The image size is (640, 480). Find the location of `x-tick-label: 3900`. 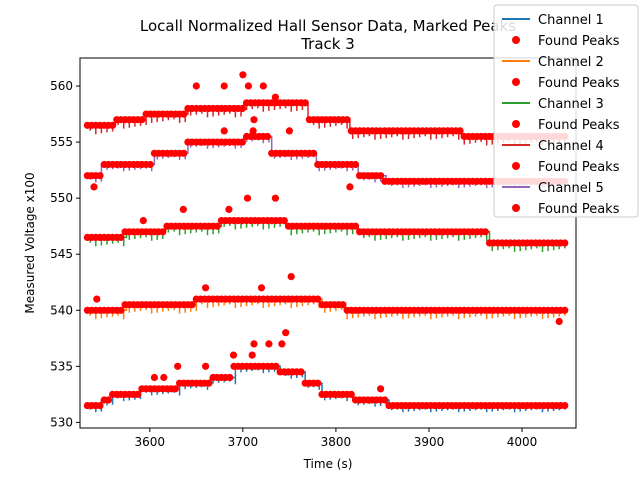

x-tick-label: 3900 is located at coordinates (429, 442).